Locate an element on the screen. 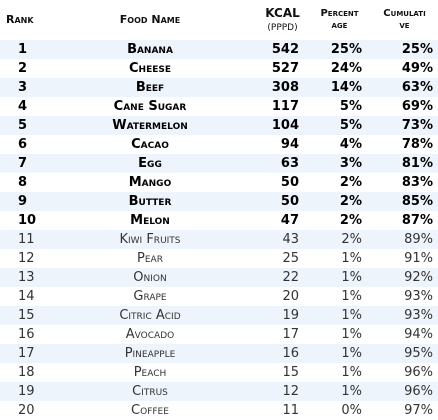  kcal-cell: 15 is located at coordinates (276, 372).